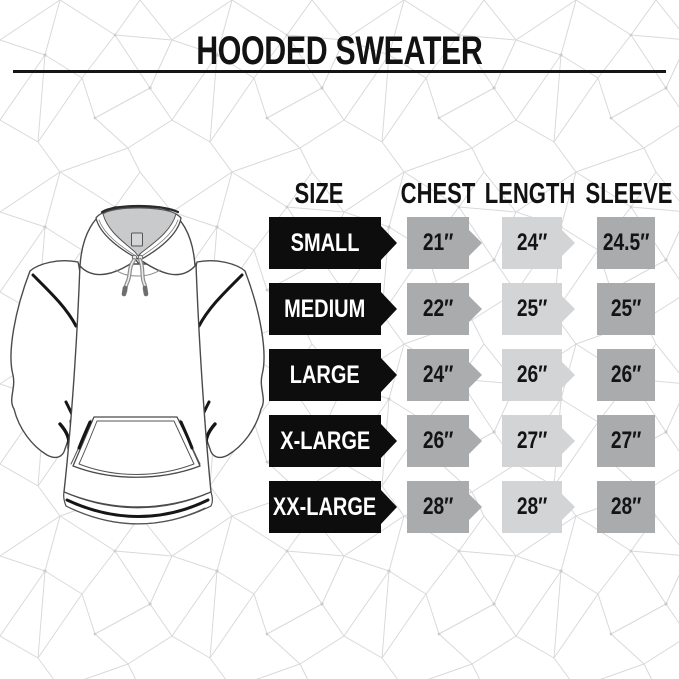  I want to click on sleeve-value-box: 25″, so click(626, 309).